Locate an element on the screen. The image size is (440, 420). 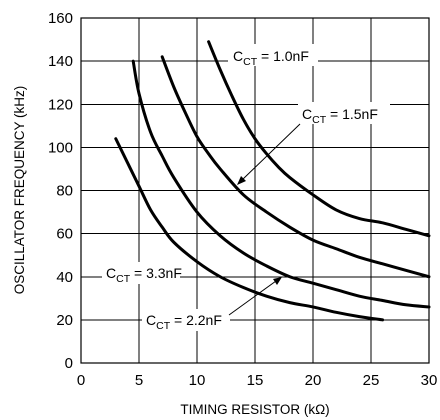
leader-line-2-2nf is located at coordinates (252, 298).